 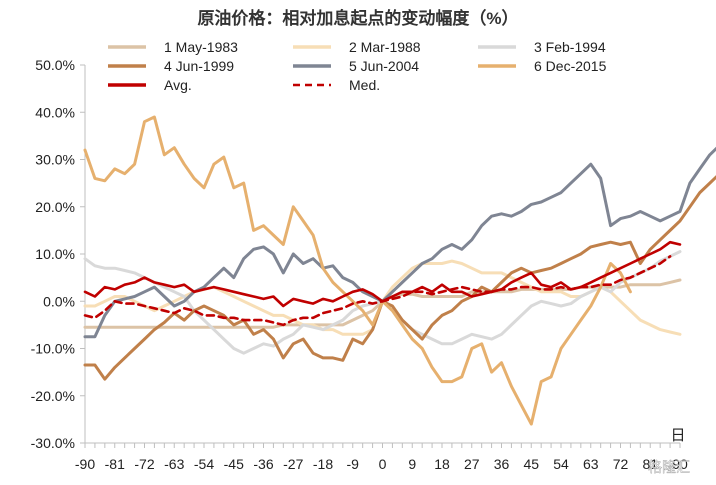 What do you see at coordinates (502, 464) in the screenshot?
I see `x-tick-label: 36` at bounding box center [502, 464].